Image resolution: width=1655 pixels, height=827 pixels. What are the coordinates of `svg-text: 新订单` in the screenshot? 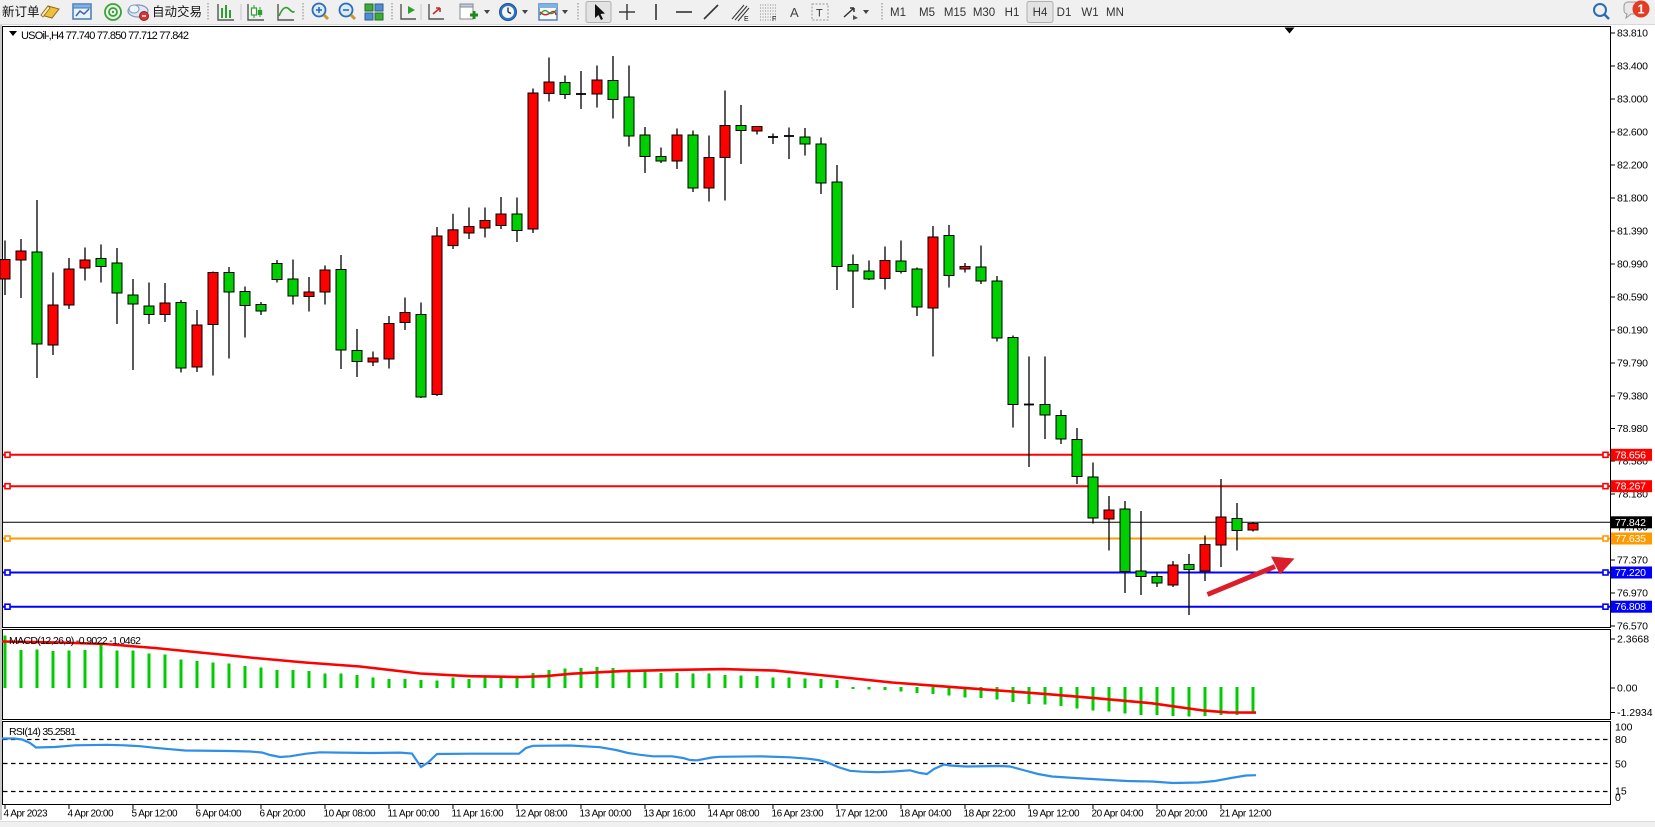 It's located at (21, 11).